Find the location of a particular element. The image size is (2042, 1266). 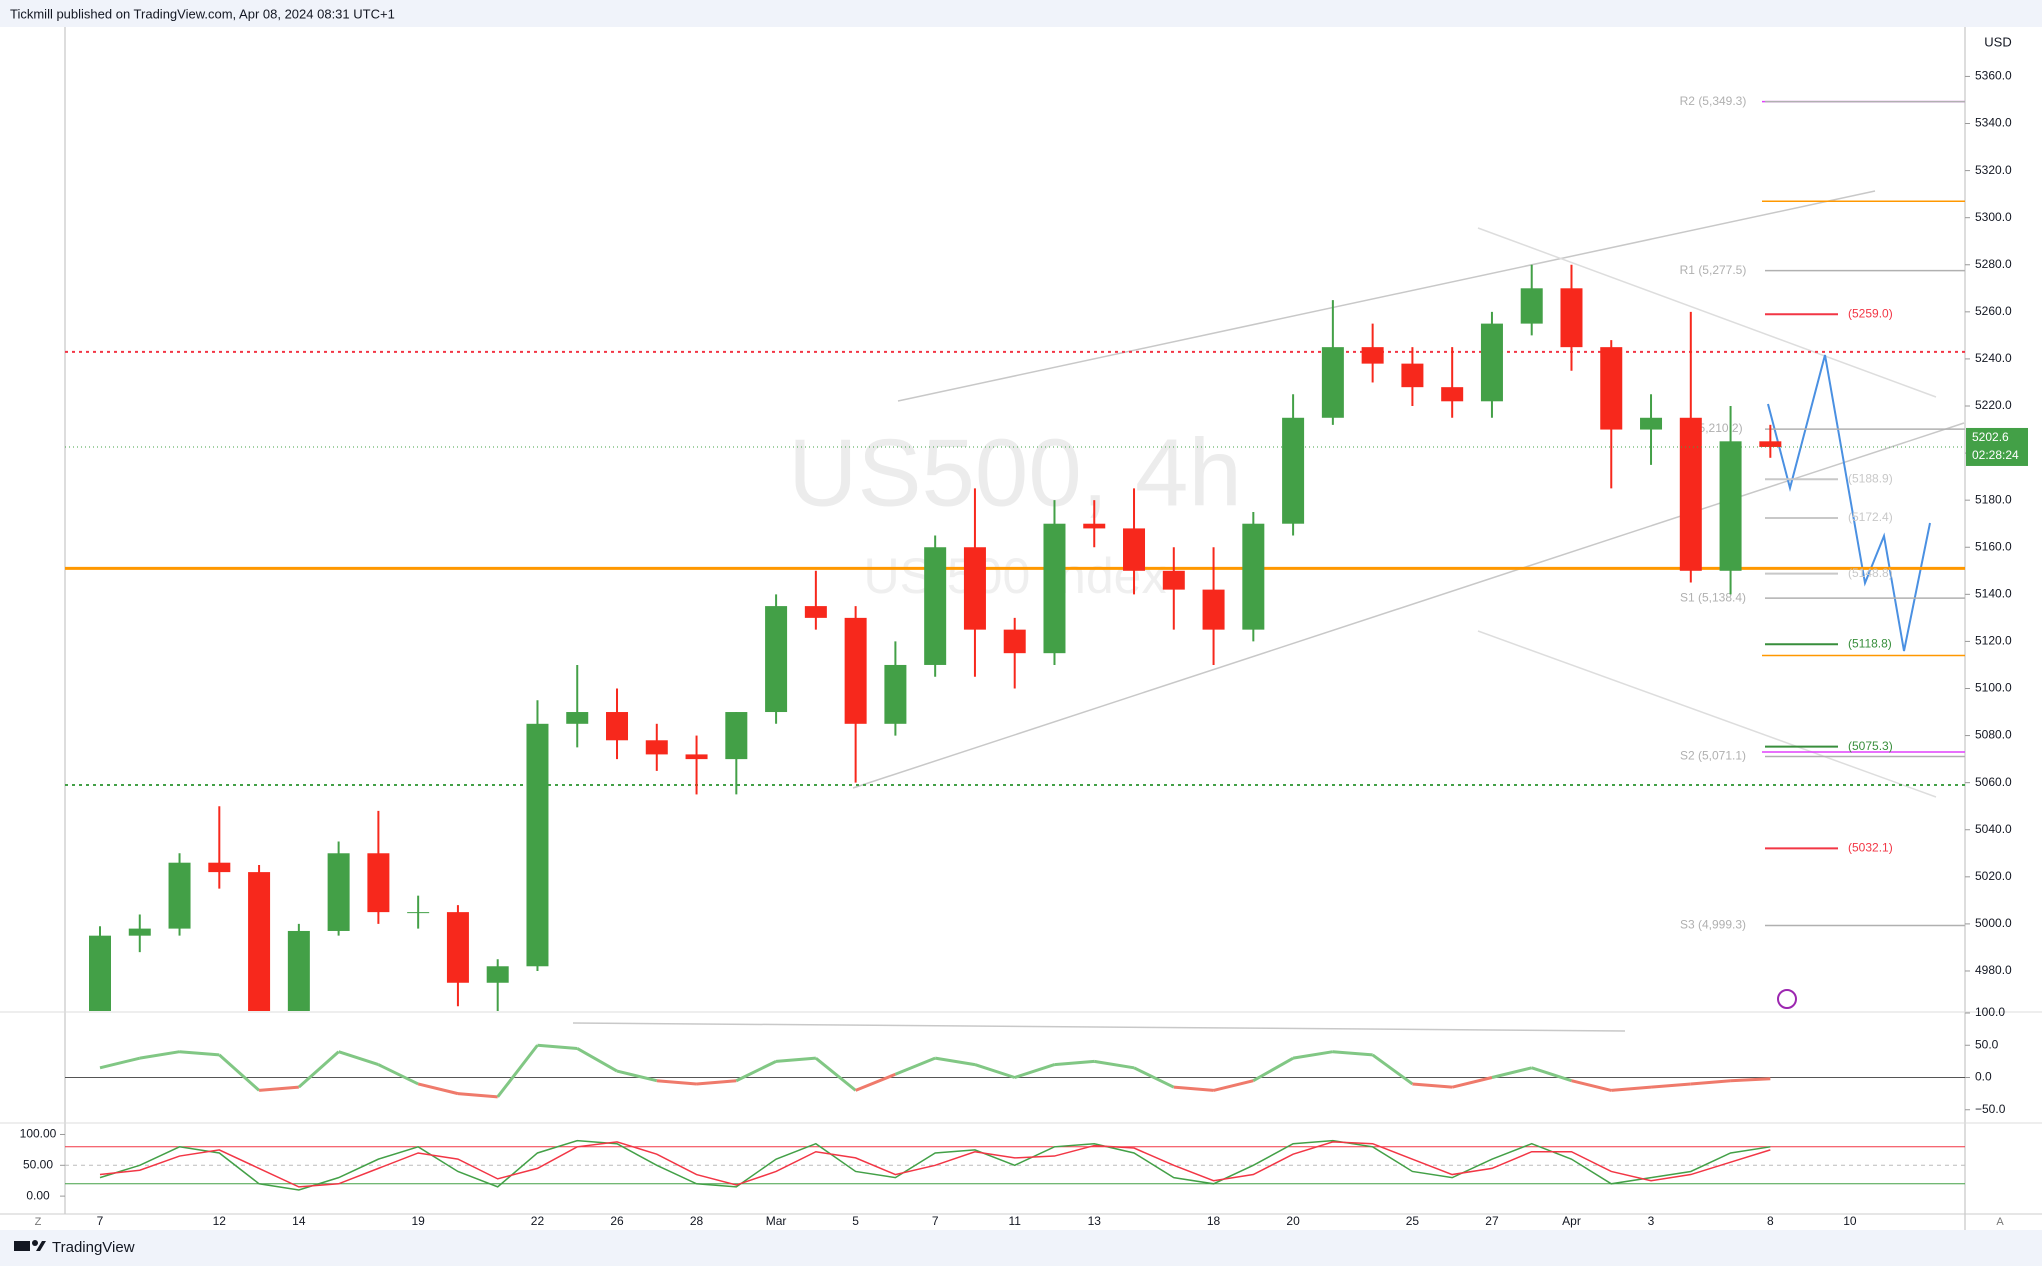

x-tick-label: 14 is located at coordinates (299, 1221).